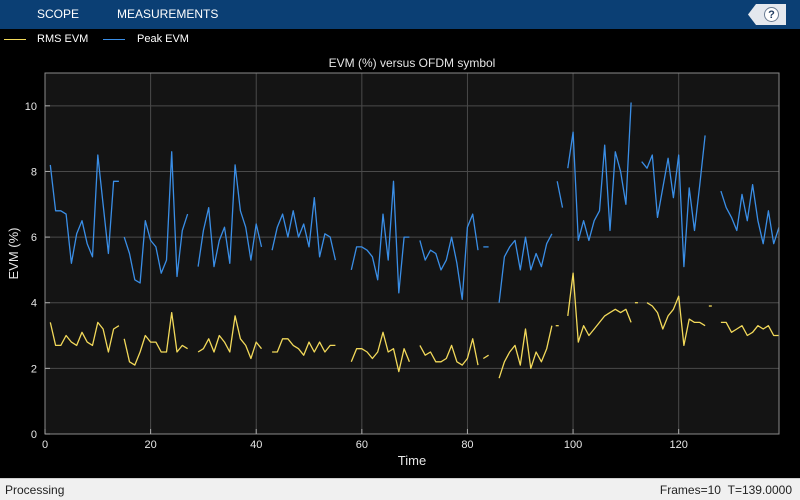  What do you see at coordinates (45, 445) in the screenshot?
I see `x-tick-label: 0` at bounding box center [45, 445].